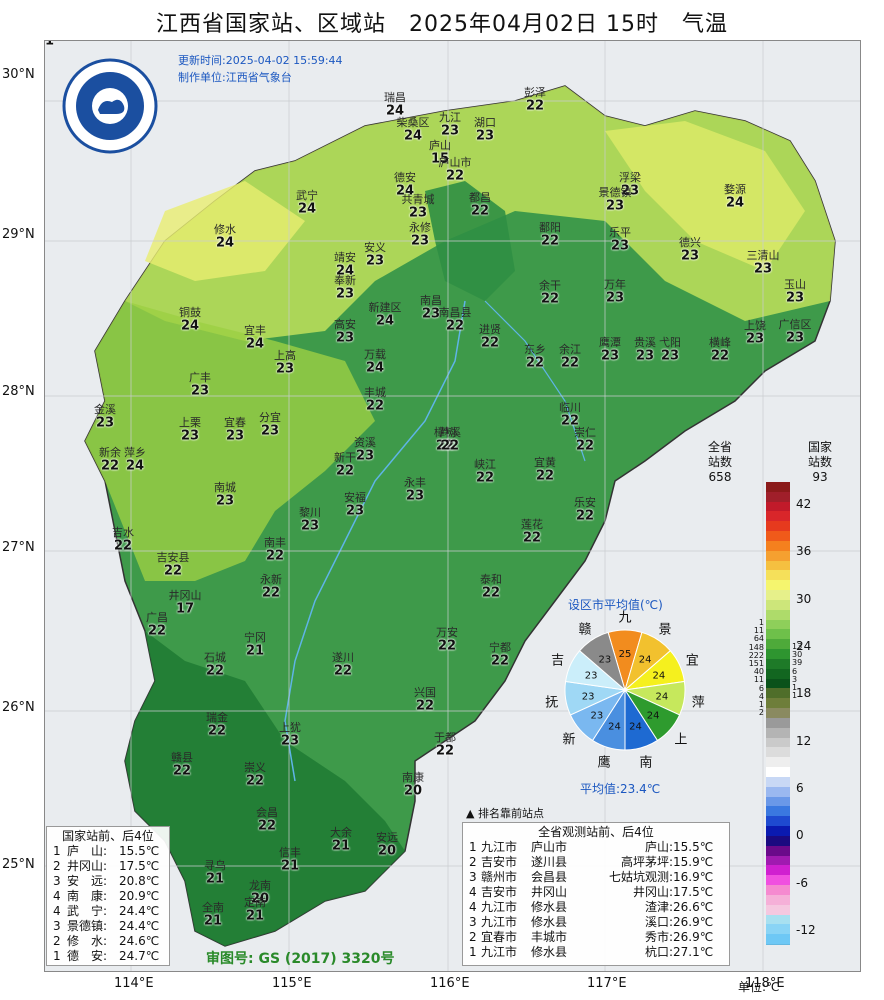  What do you see at coordinates (693, 877) in the screenshot?
I see `province-value: 16.9℃` at bounding box center [693, 877].